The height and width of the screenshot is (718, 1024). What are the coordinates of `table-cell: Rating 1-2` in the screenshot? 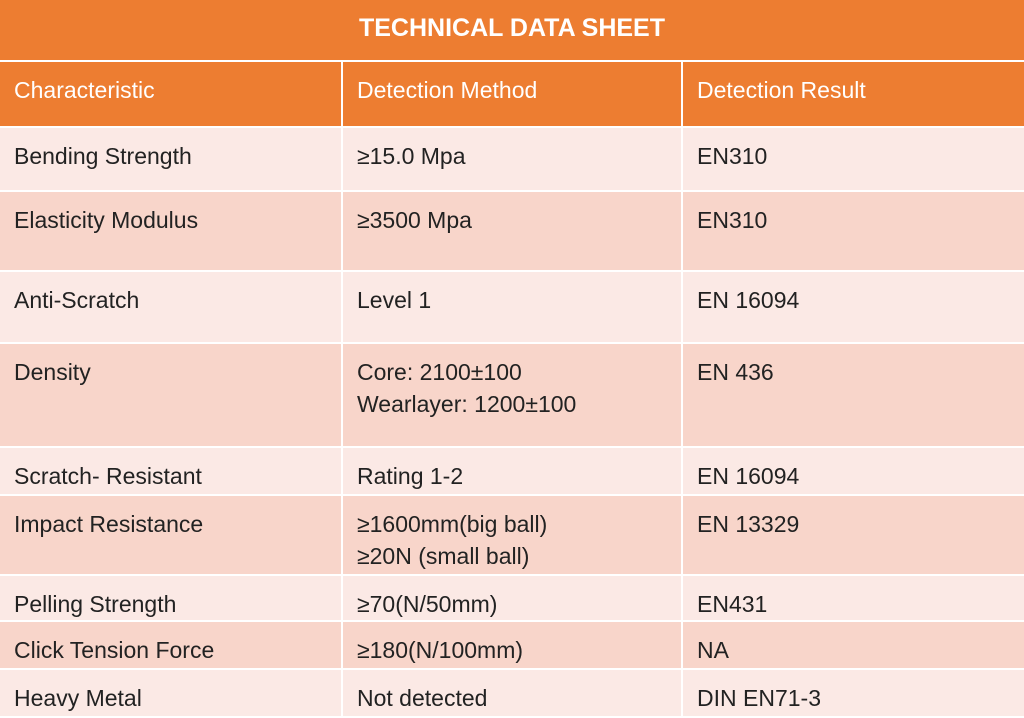 It's located at (512, 471).